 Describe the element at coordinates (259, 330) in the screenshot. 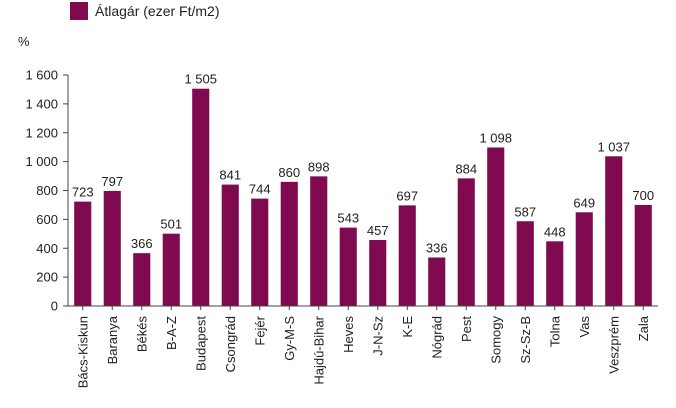

I see `x-tick-label: Fejér` at that location.